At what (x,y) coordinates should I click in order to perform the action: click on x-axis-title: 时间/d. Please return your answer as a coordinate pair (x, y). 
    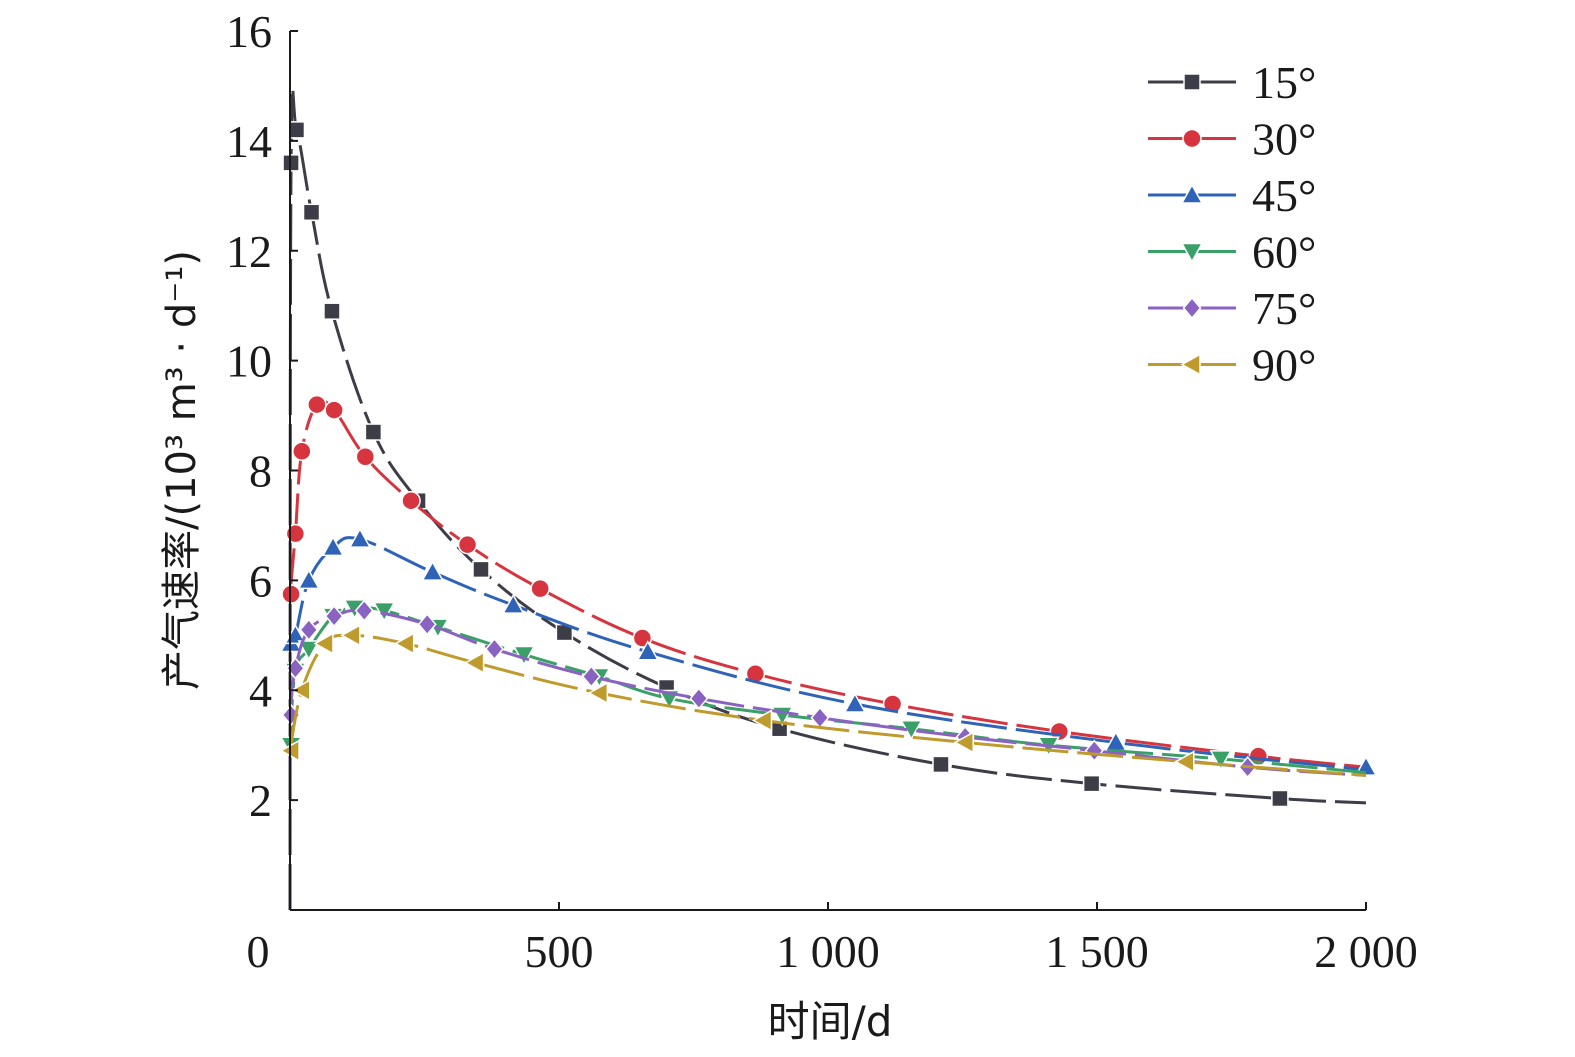
    Looking at the image, I should click on (830, 1021).